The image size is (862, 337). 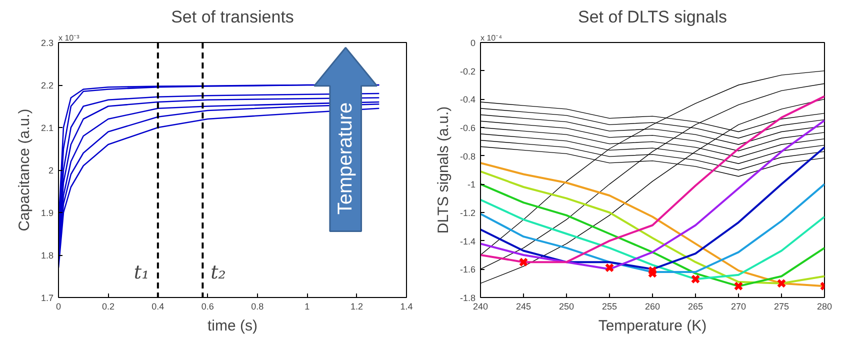 I want to click on x-tick-label: 0.6, so click(x=207, y=307).